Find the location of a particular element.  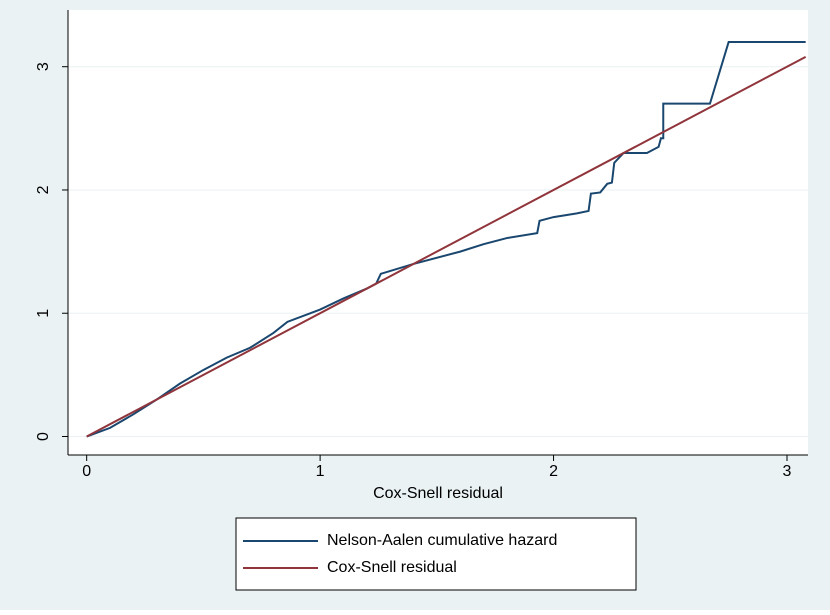

y-tick-label: 2 is located at coordinates (43, 189).